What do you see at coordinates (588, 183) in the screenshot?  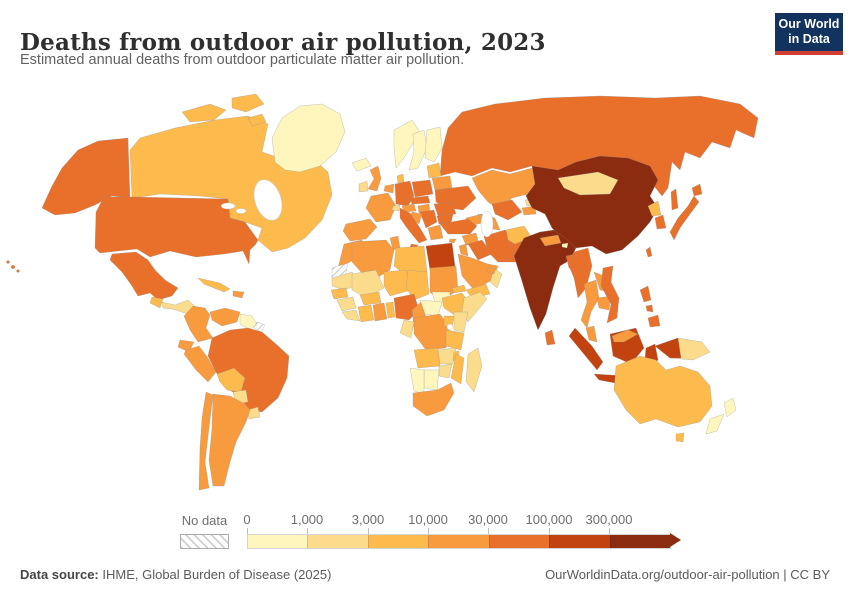 I see `country-mongolia` at bounding box center [588, 183].